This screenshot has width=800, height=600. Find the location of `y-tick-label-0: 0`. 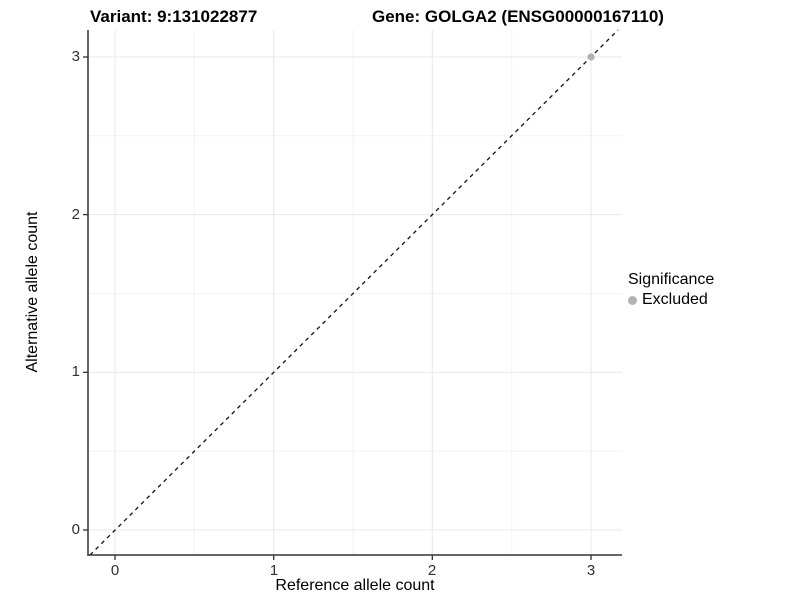

y-tick-label-0: 0 is located at coordinates (75, 529).